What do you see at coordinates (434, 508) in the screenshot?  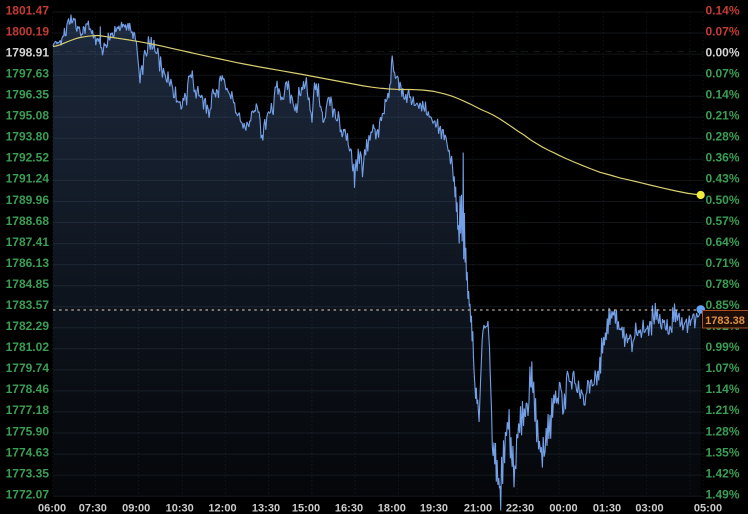 I see `svg-text: 19:30` at bounding box center [434, 508].